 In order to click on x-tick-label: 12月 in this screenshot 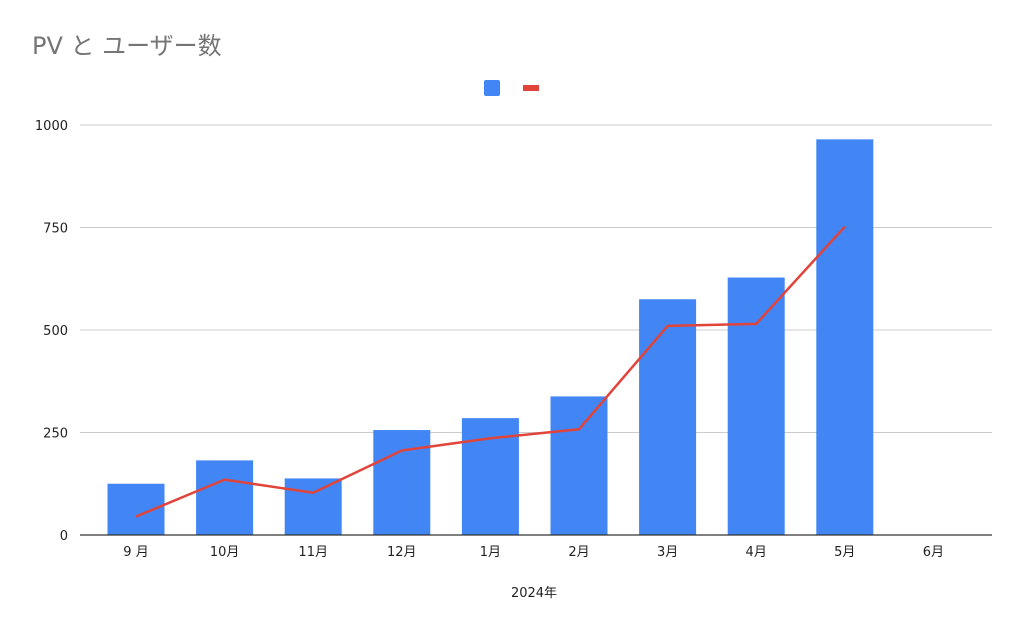, I will do `click(402, 552)`.